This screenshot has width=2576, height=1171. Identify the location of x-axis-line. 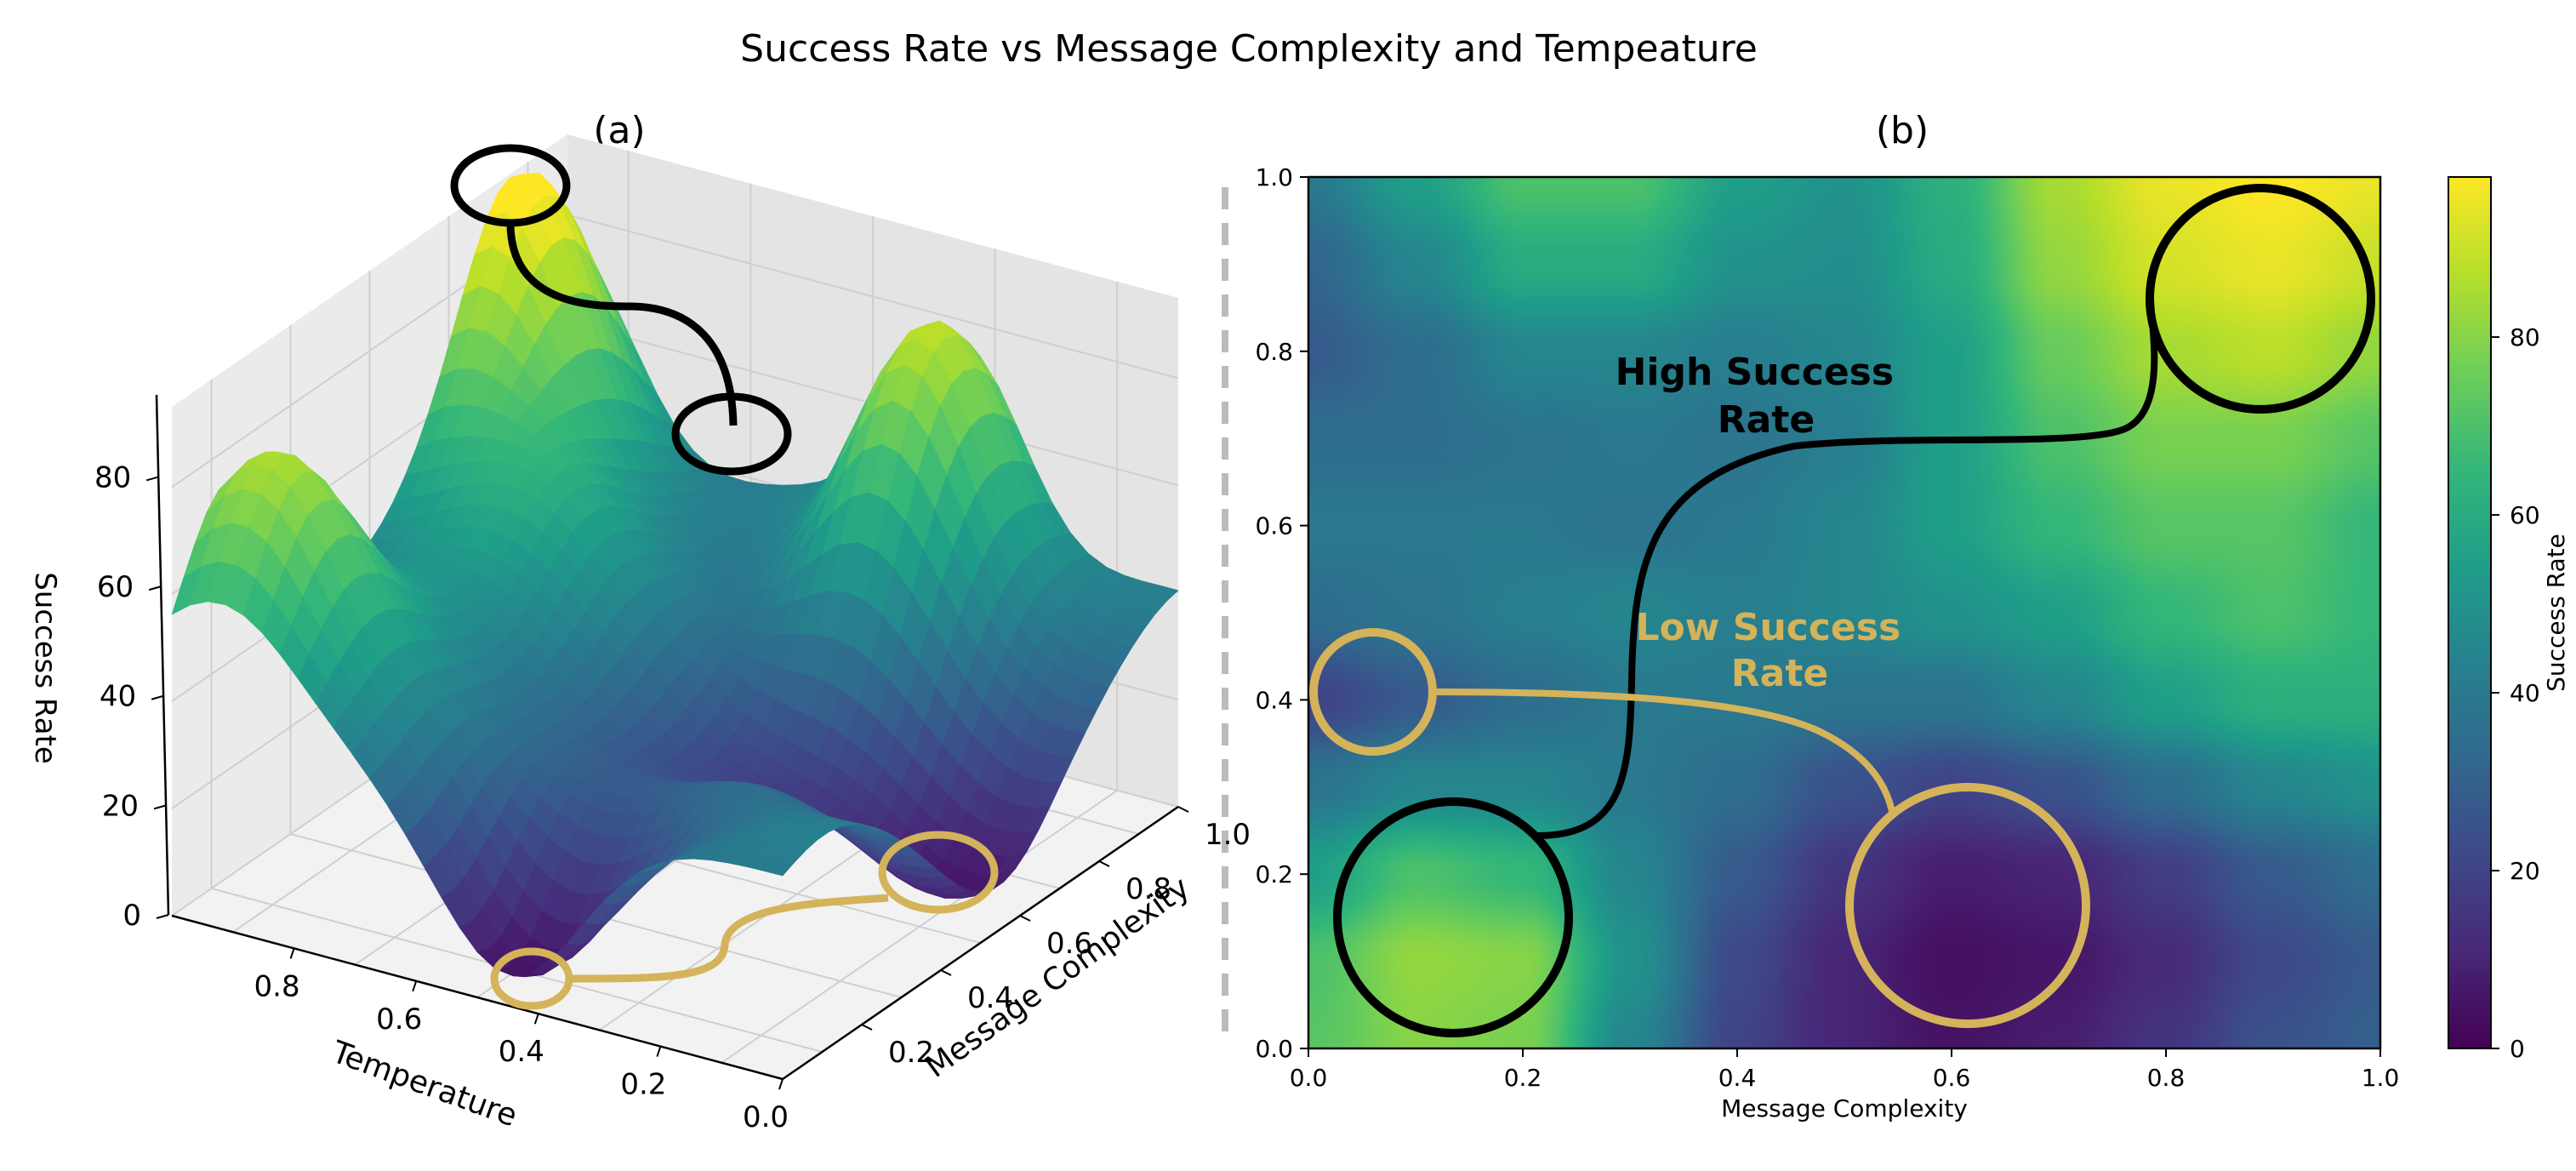
(477, 997).